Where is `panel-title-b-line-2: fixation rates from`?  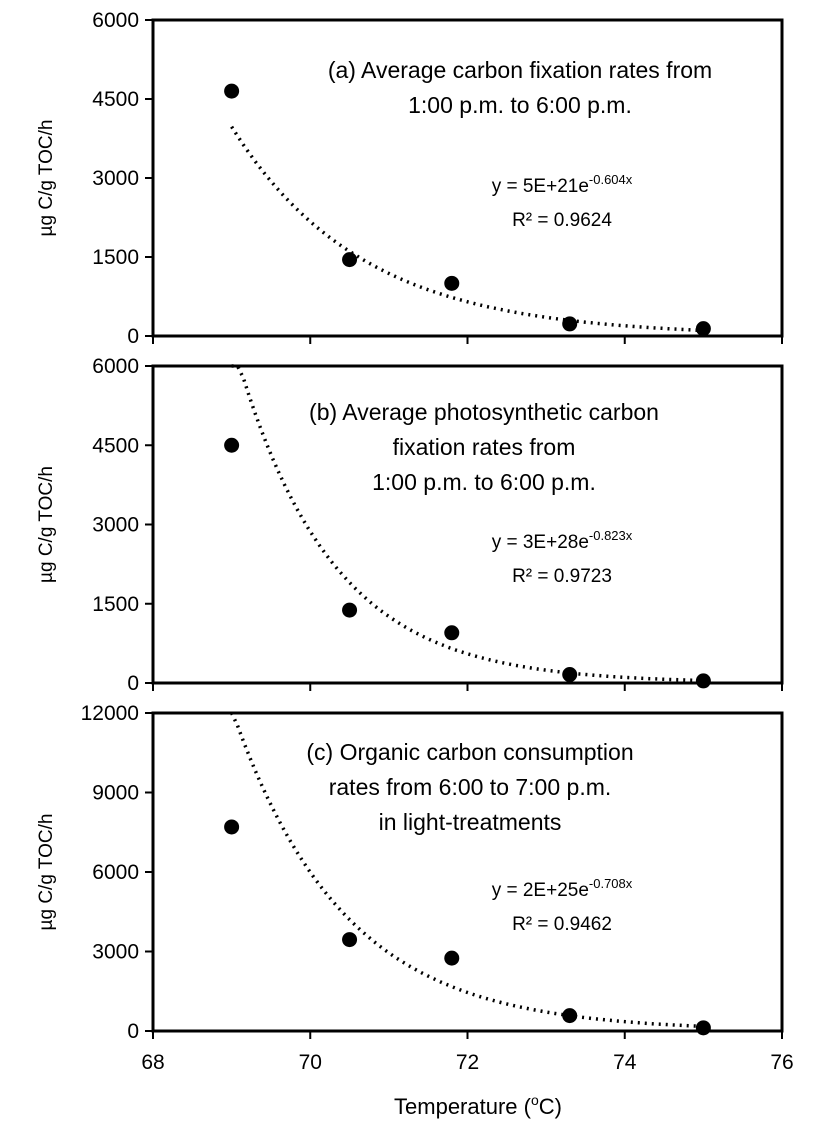
panel-title-b-line-2: fixation rates from is located at coordinates (484, 447).